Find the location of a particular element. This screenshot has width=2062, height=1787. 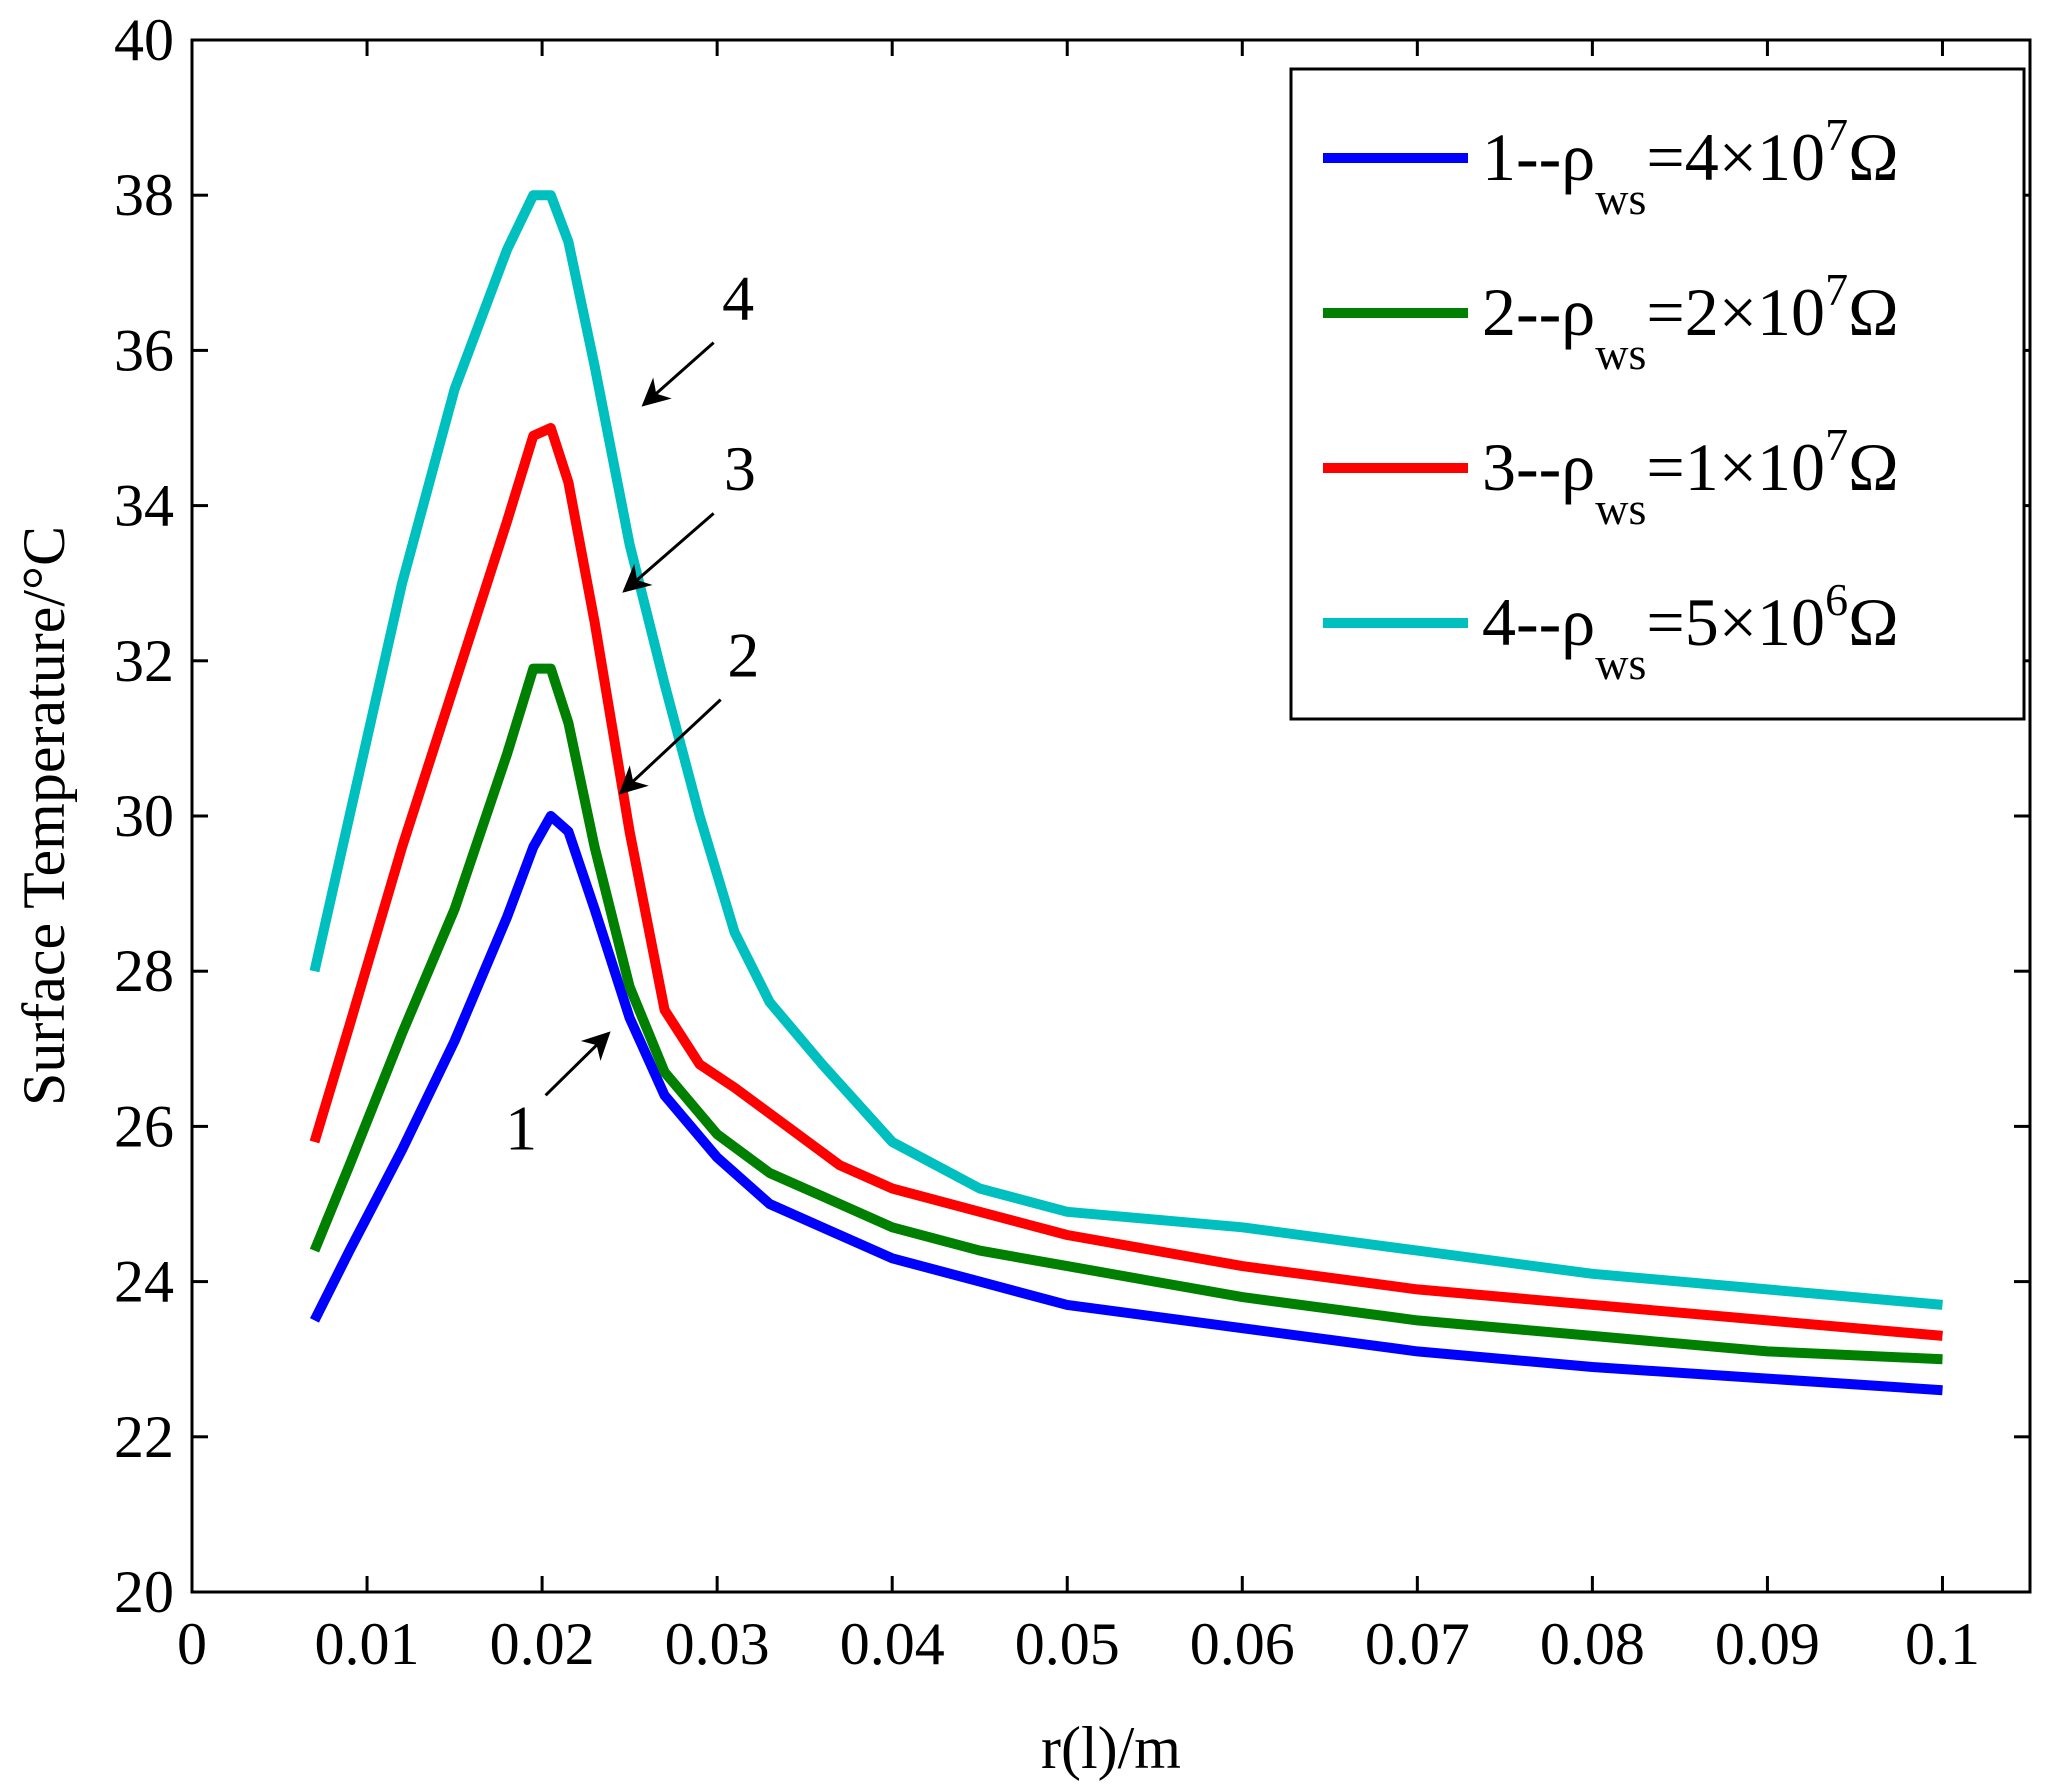

annotation-label-2: 2 is located at coordinates (743, 654).